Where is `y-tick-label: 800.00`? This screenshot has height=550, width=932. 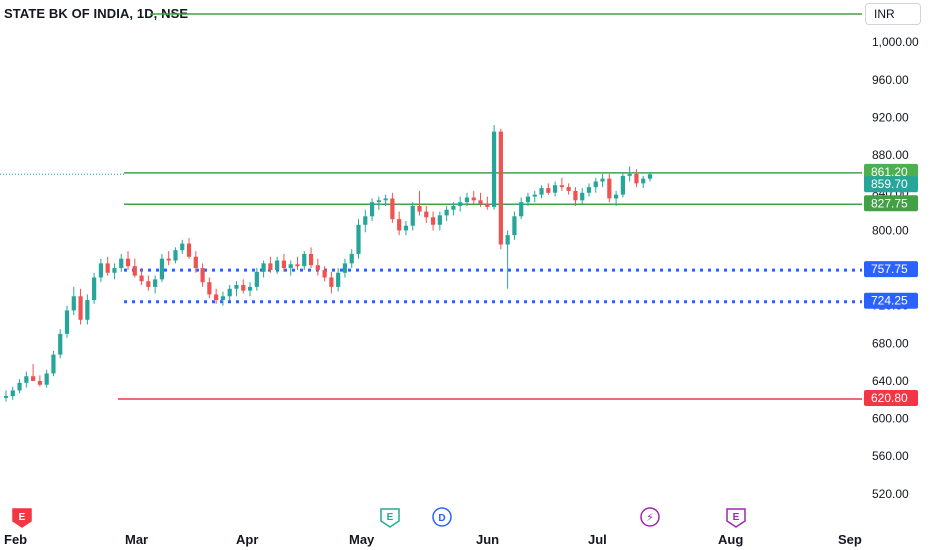
y-tick-label: 800.00 is located at coordinates (890, 230).